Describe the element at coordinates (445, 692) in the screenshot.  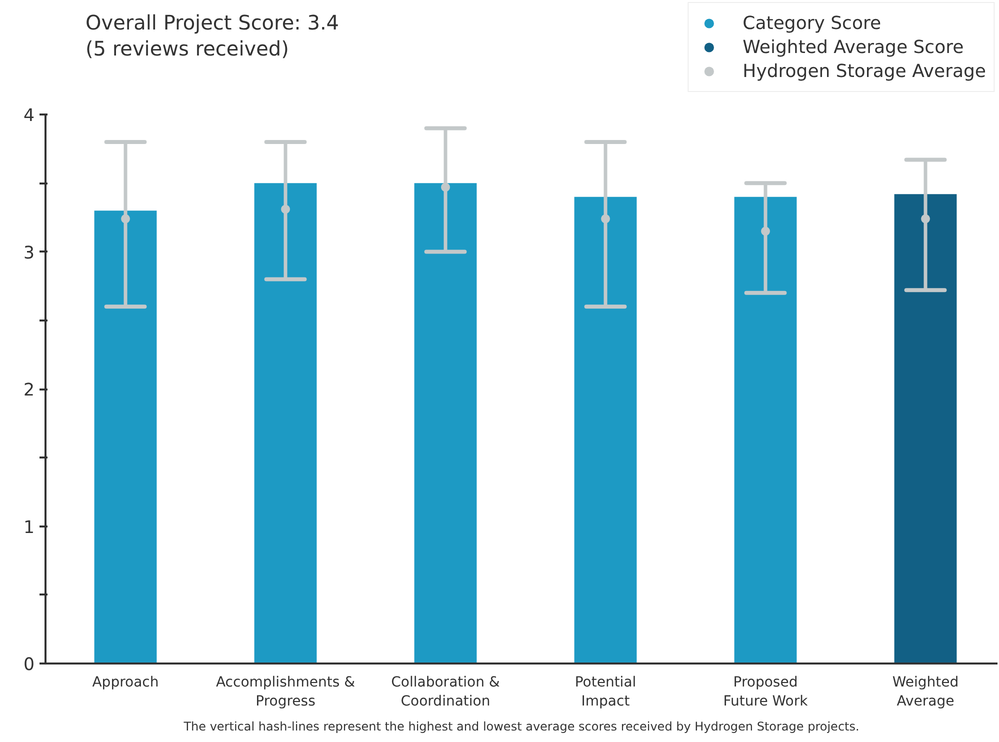
I see `x-tick-label: Collaboration & Coordination` at that location.